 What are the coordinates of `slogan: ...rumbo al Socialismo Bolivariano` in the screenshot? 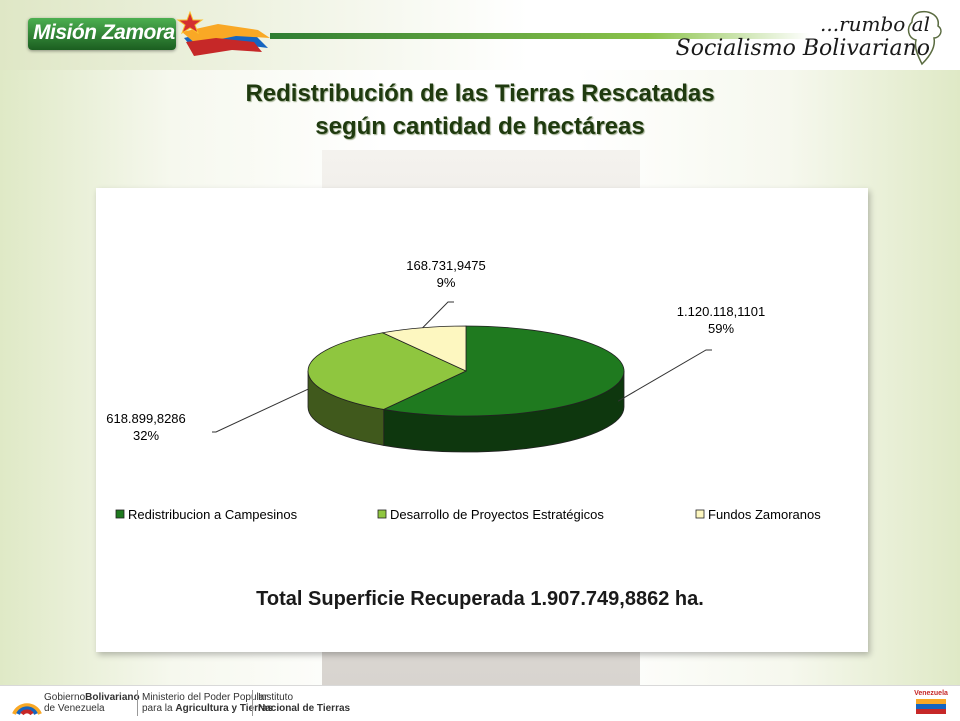 It's located at (803, 36).